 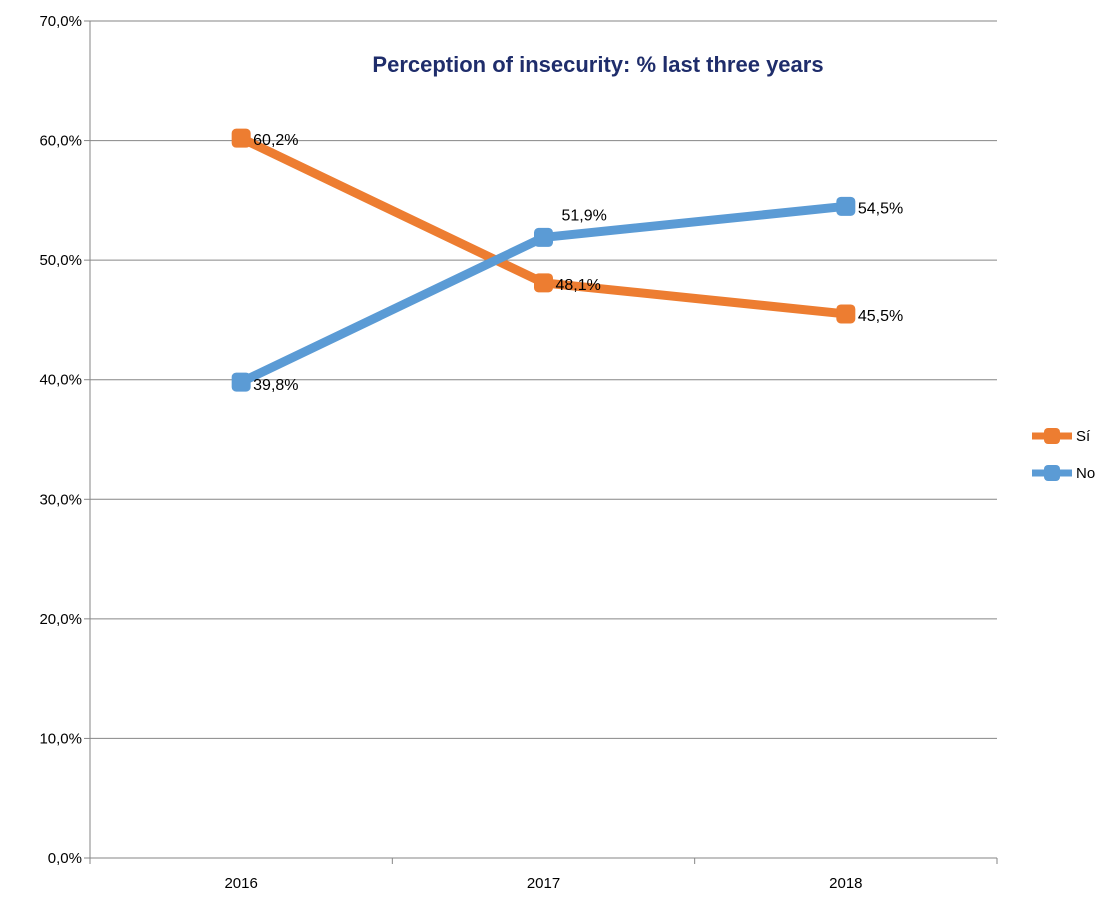 I want to click on data-label: 54,5%, so click(x=880, y=208).